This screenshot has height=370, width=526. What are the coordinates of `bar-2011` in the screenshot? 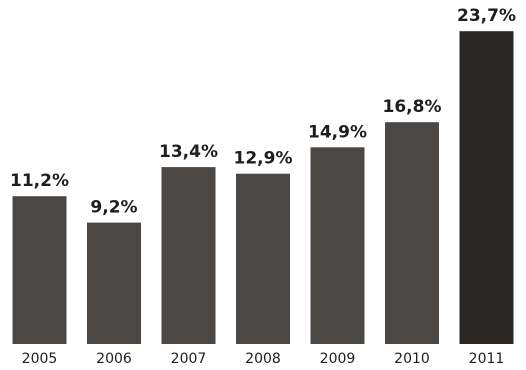 It's located at (486, 187).